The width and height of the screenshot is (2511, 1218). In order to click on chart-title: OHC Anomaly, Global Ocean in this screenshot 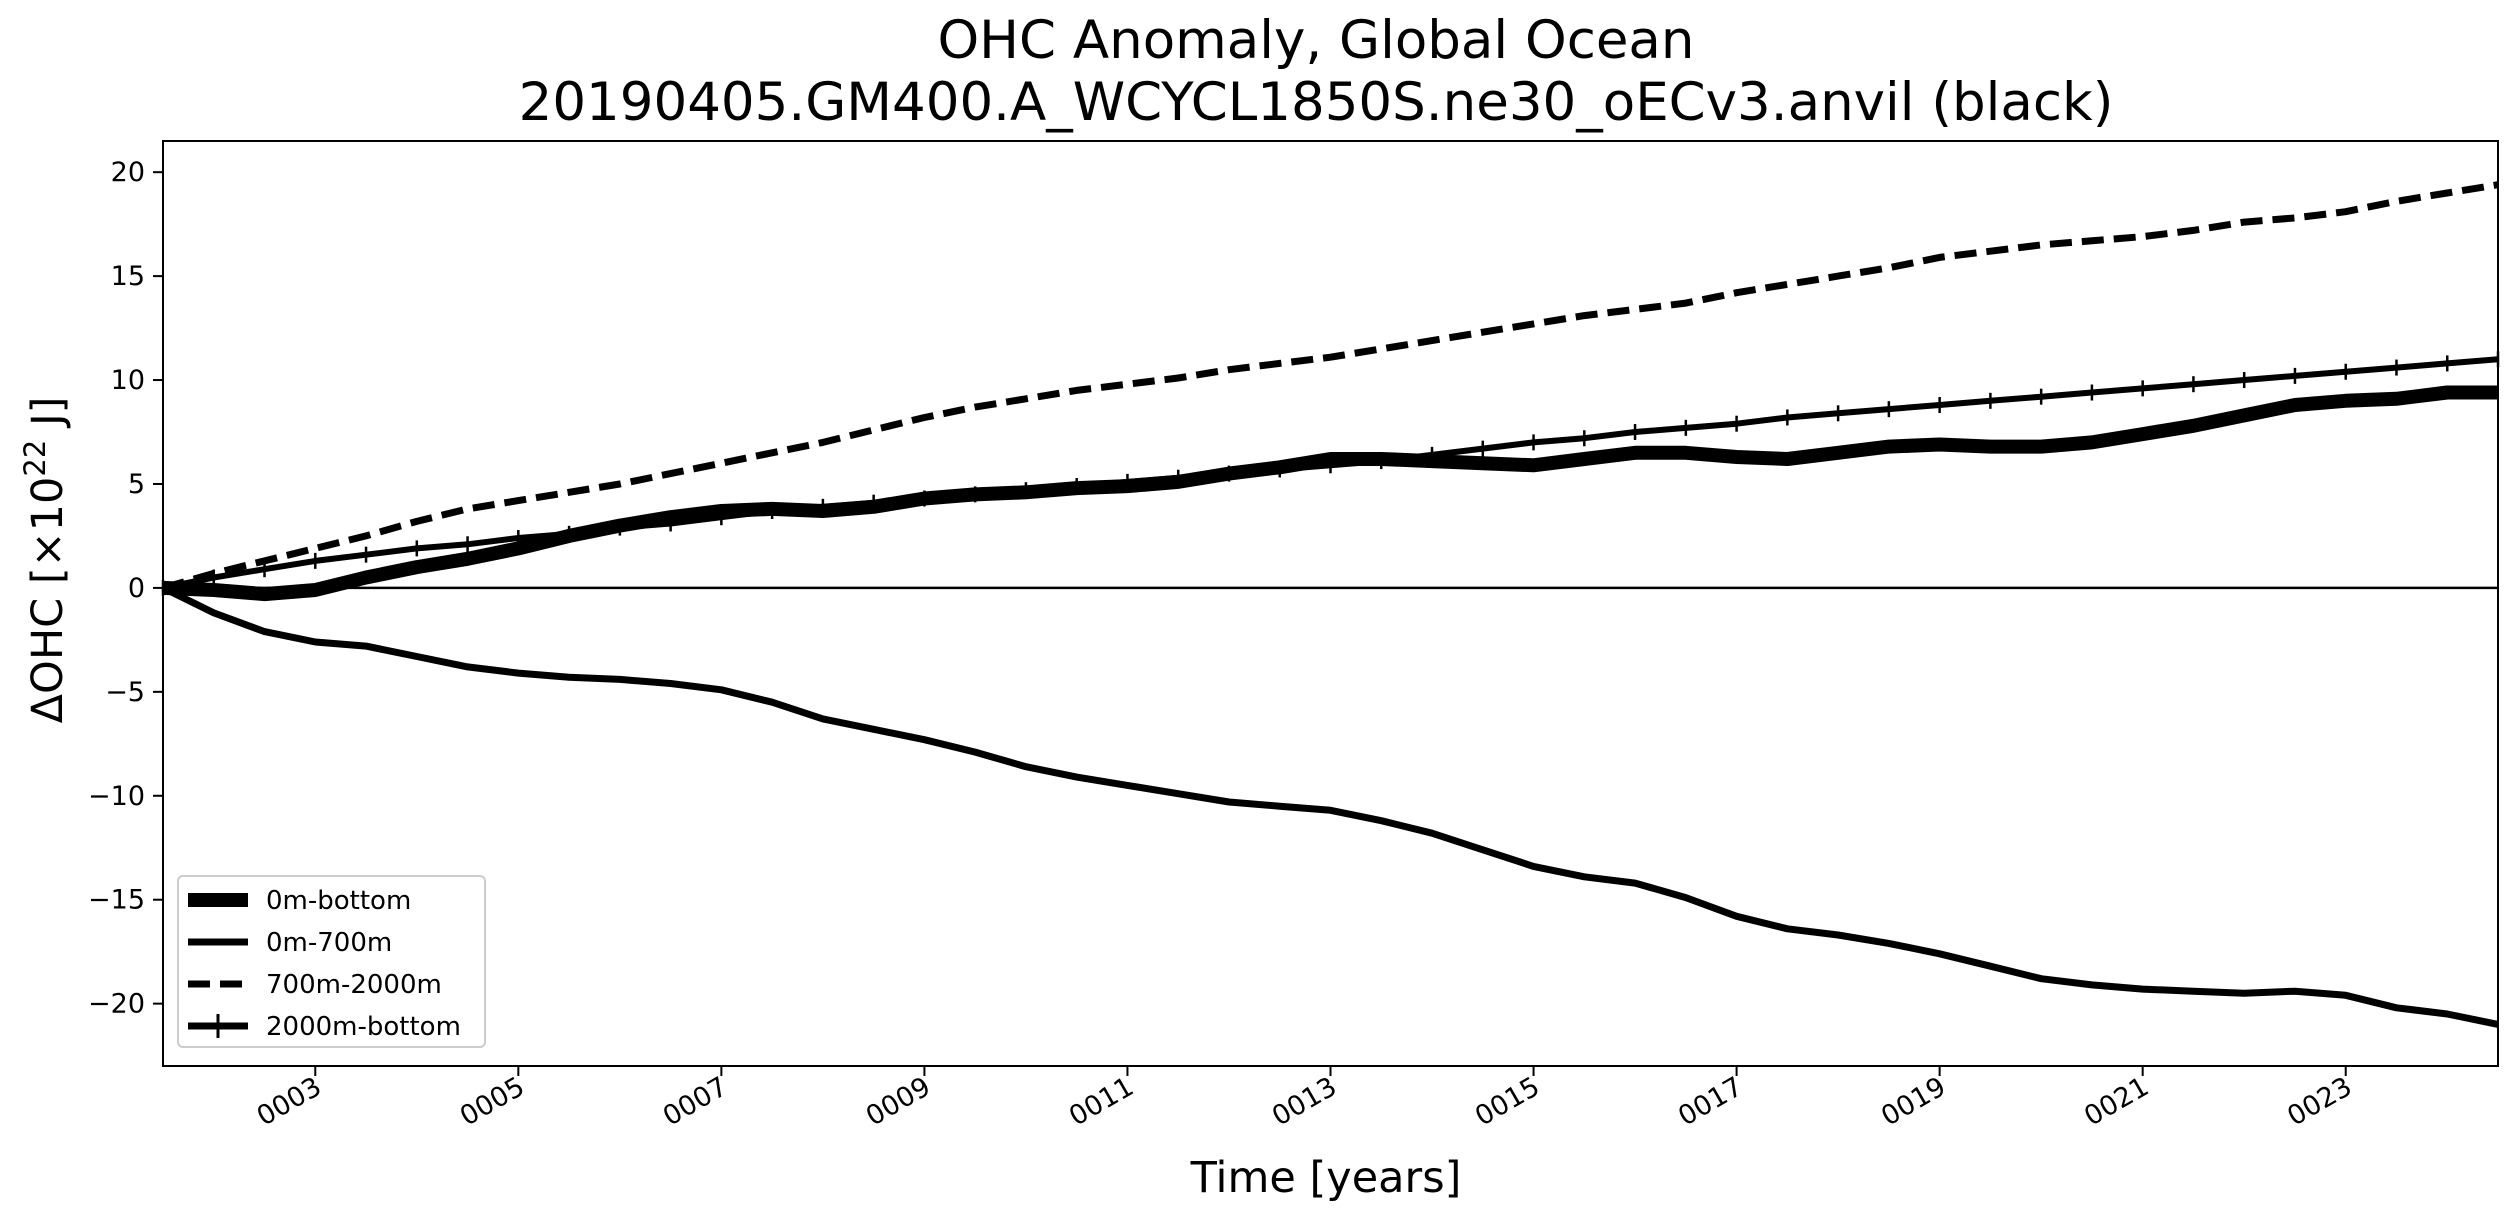, I will do `click(1315, 40)`.